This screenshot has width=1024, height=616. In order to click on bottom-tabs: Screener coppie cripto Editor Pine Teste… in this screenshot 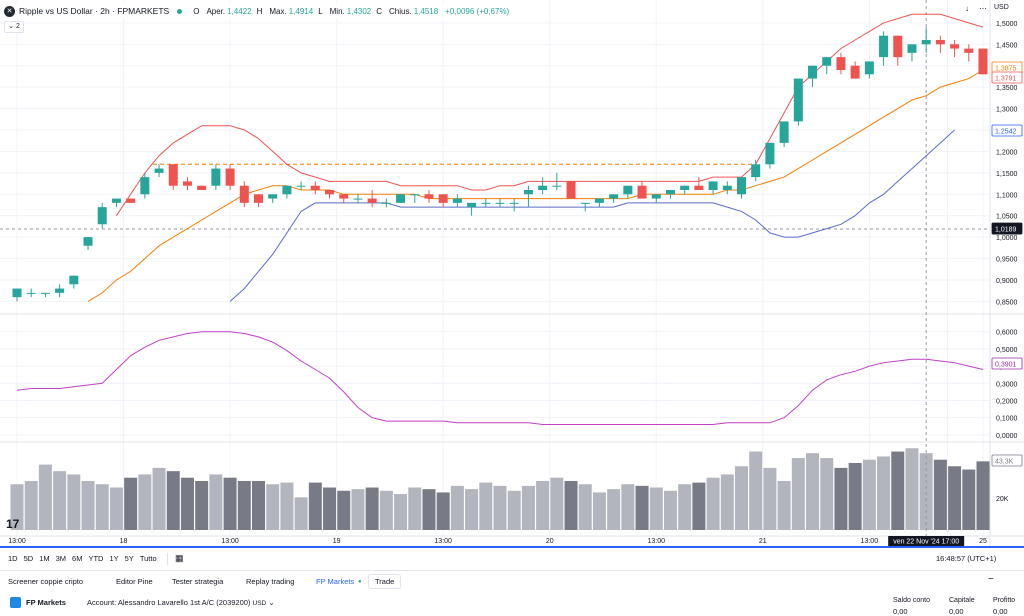, I will do `click(512, 582)`.